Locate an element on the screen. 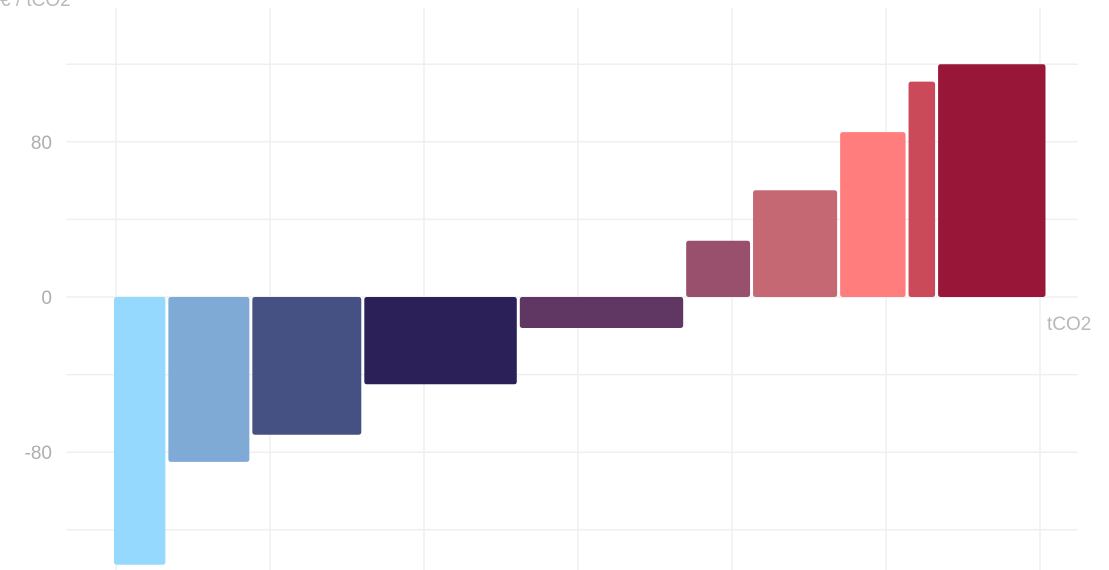  y-tick-labels: -80 0 80 is located at coordinates (38, 298).